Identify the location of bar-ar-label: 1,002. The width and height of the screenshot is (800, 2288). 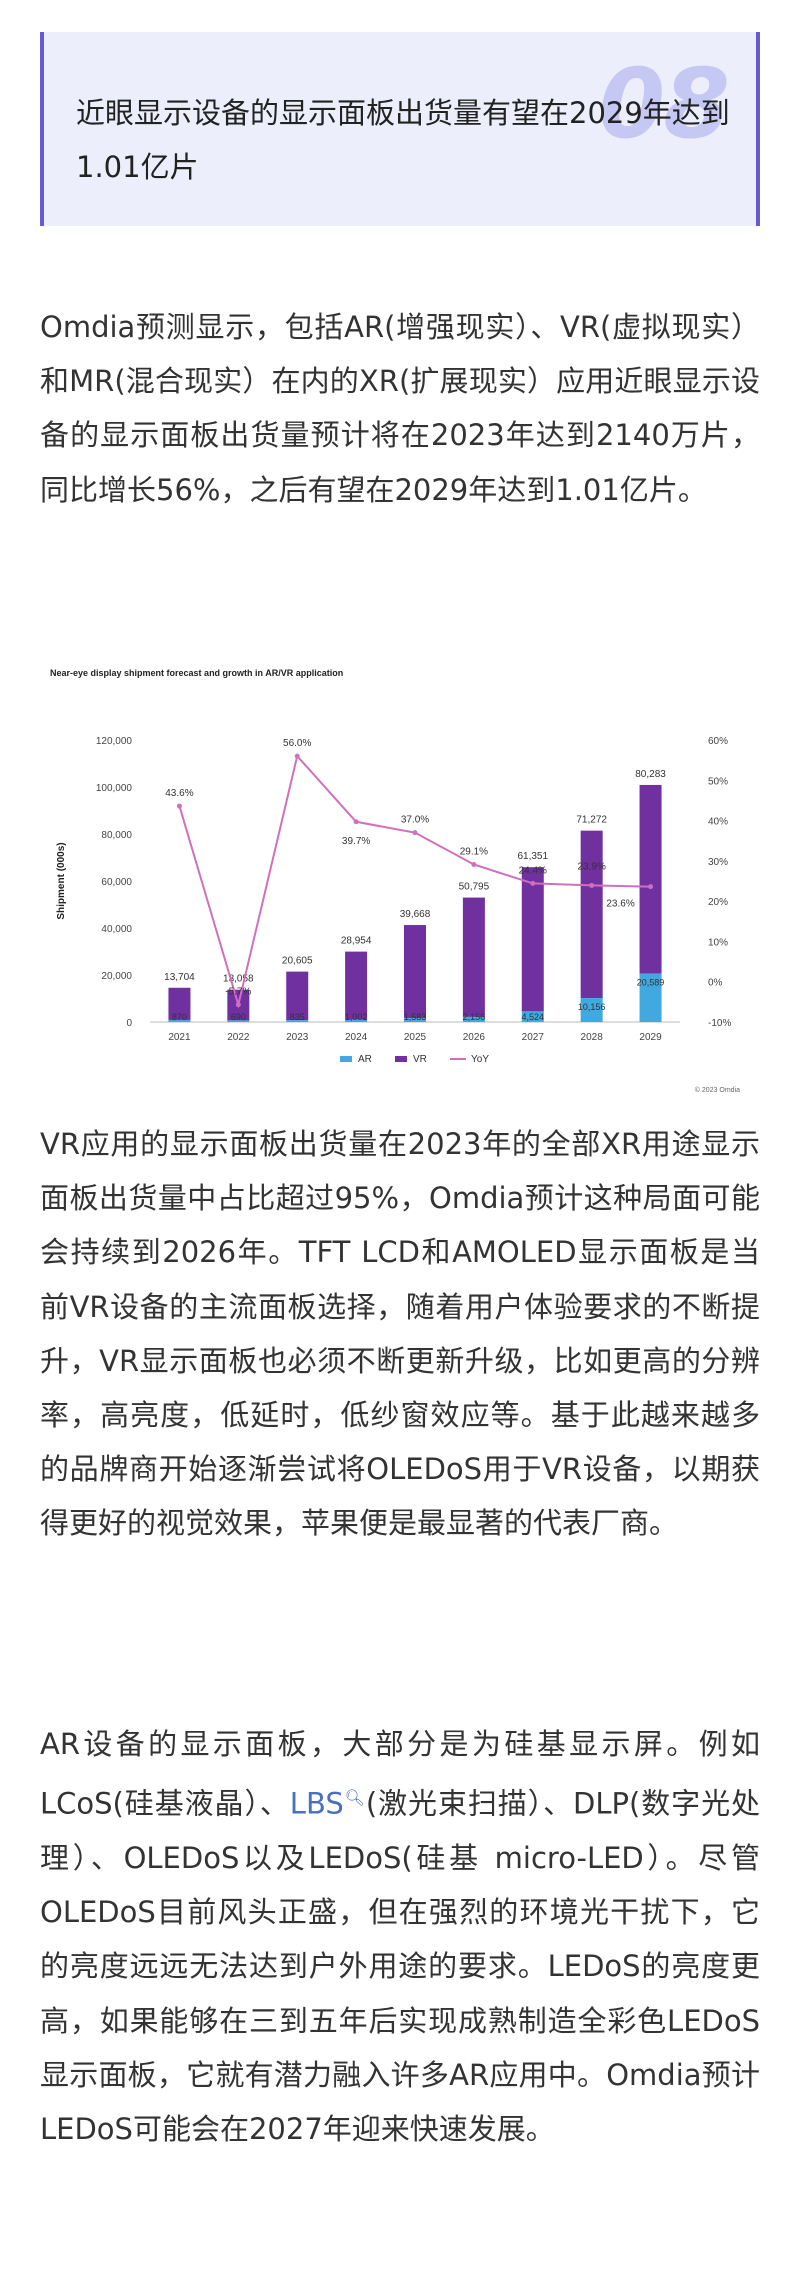
(356, 1017).